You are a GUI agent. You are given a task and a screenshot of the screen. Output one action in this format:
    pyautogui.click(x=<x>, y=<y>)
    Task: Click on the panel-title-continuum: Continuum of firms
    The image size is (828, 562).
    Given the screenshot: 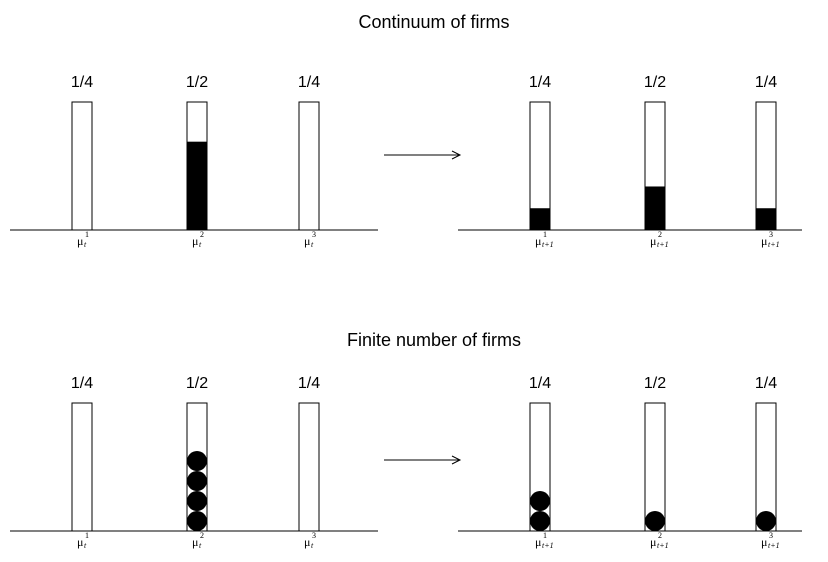 What is the action you would take?
    pyautogui.click(x=433, y=22)
    